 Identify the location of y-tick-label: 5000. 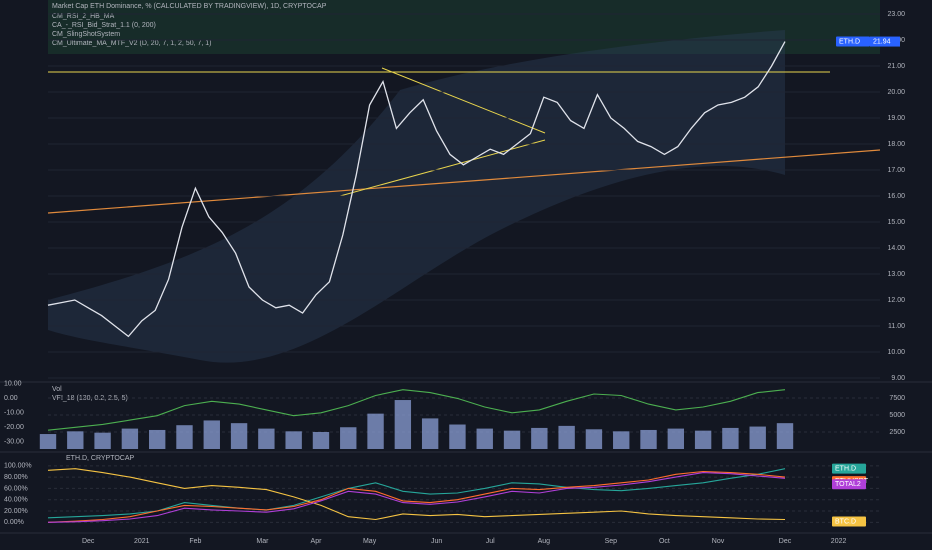
(897, 415).